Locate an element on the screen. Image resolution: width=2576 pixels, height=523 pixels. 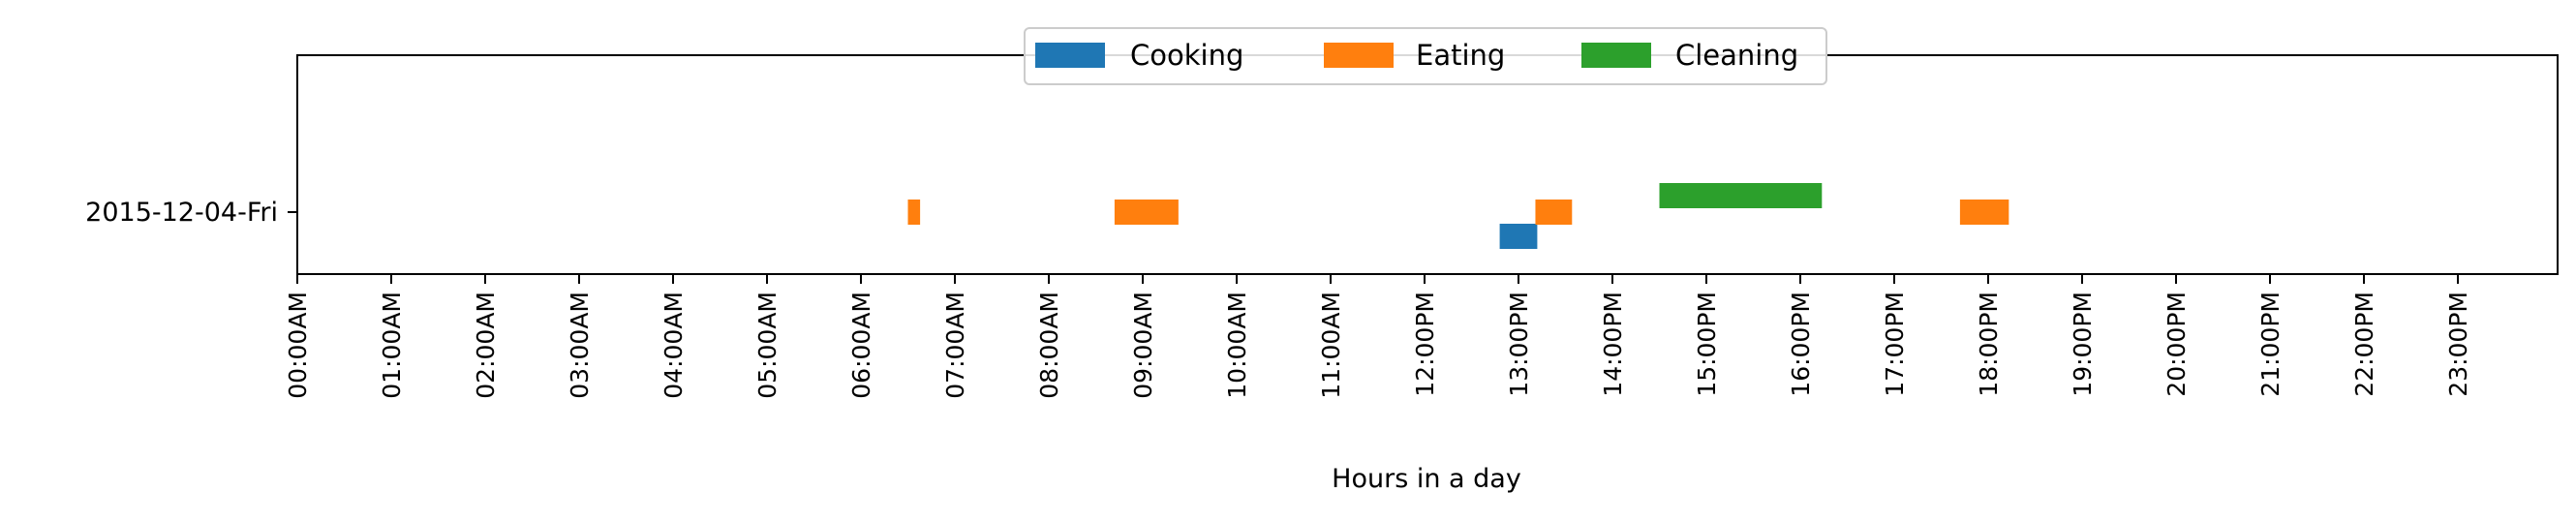
x-tick-label: 11:00AM is located at coordinates (1331, 345).